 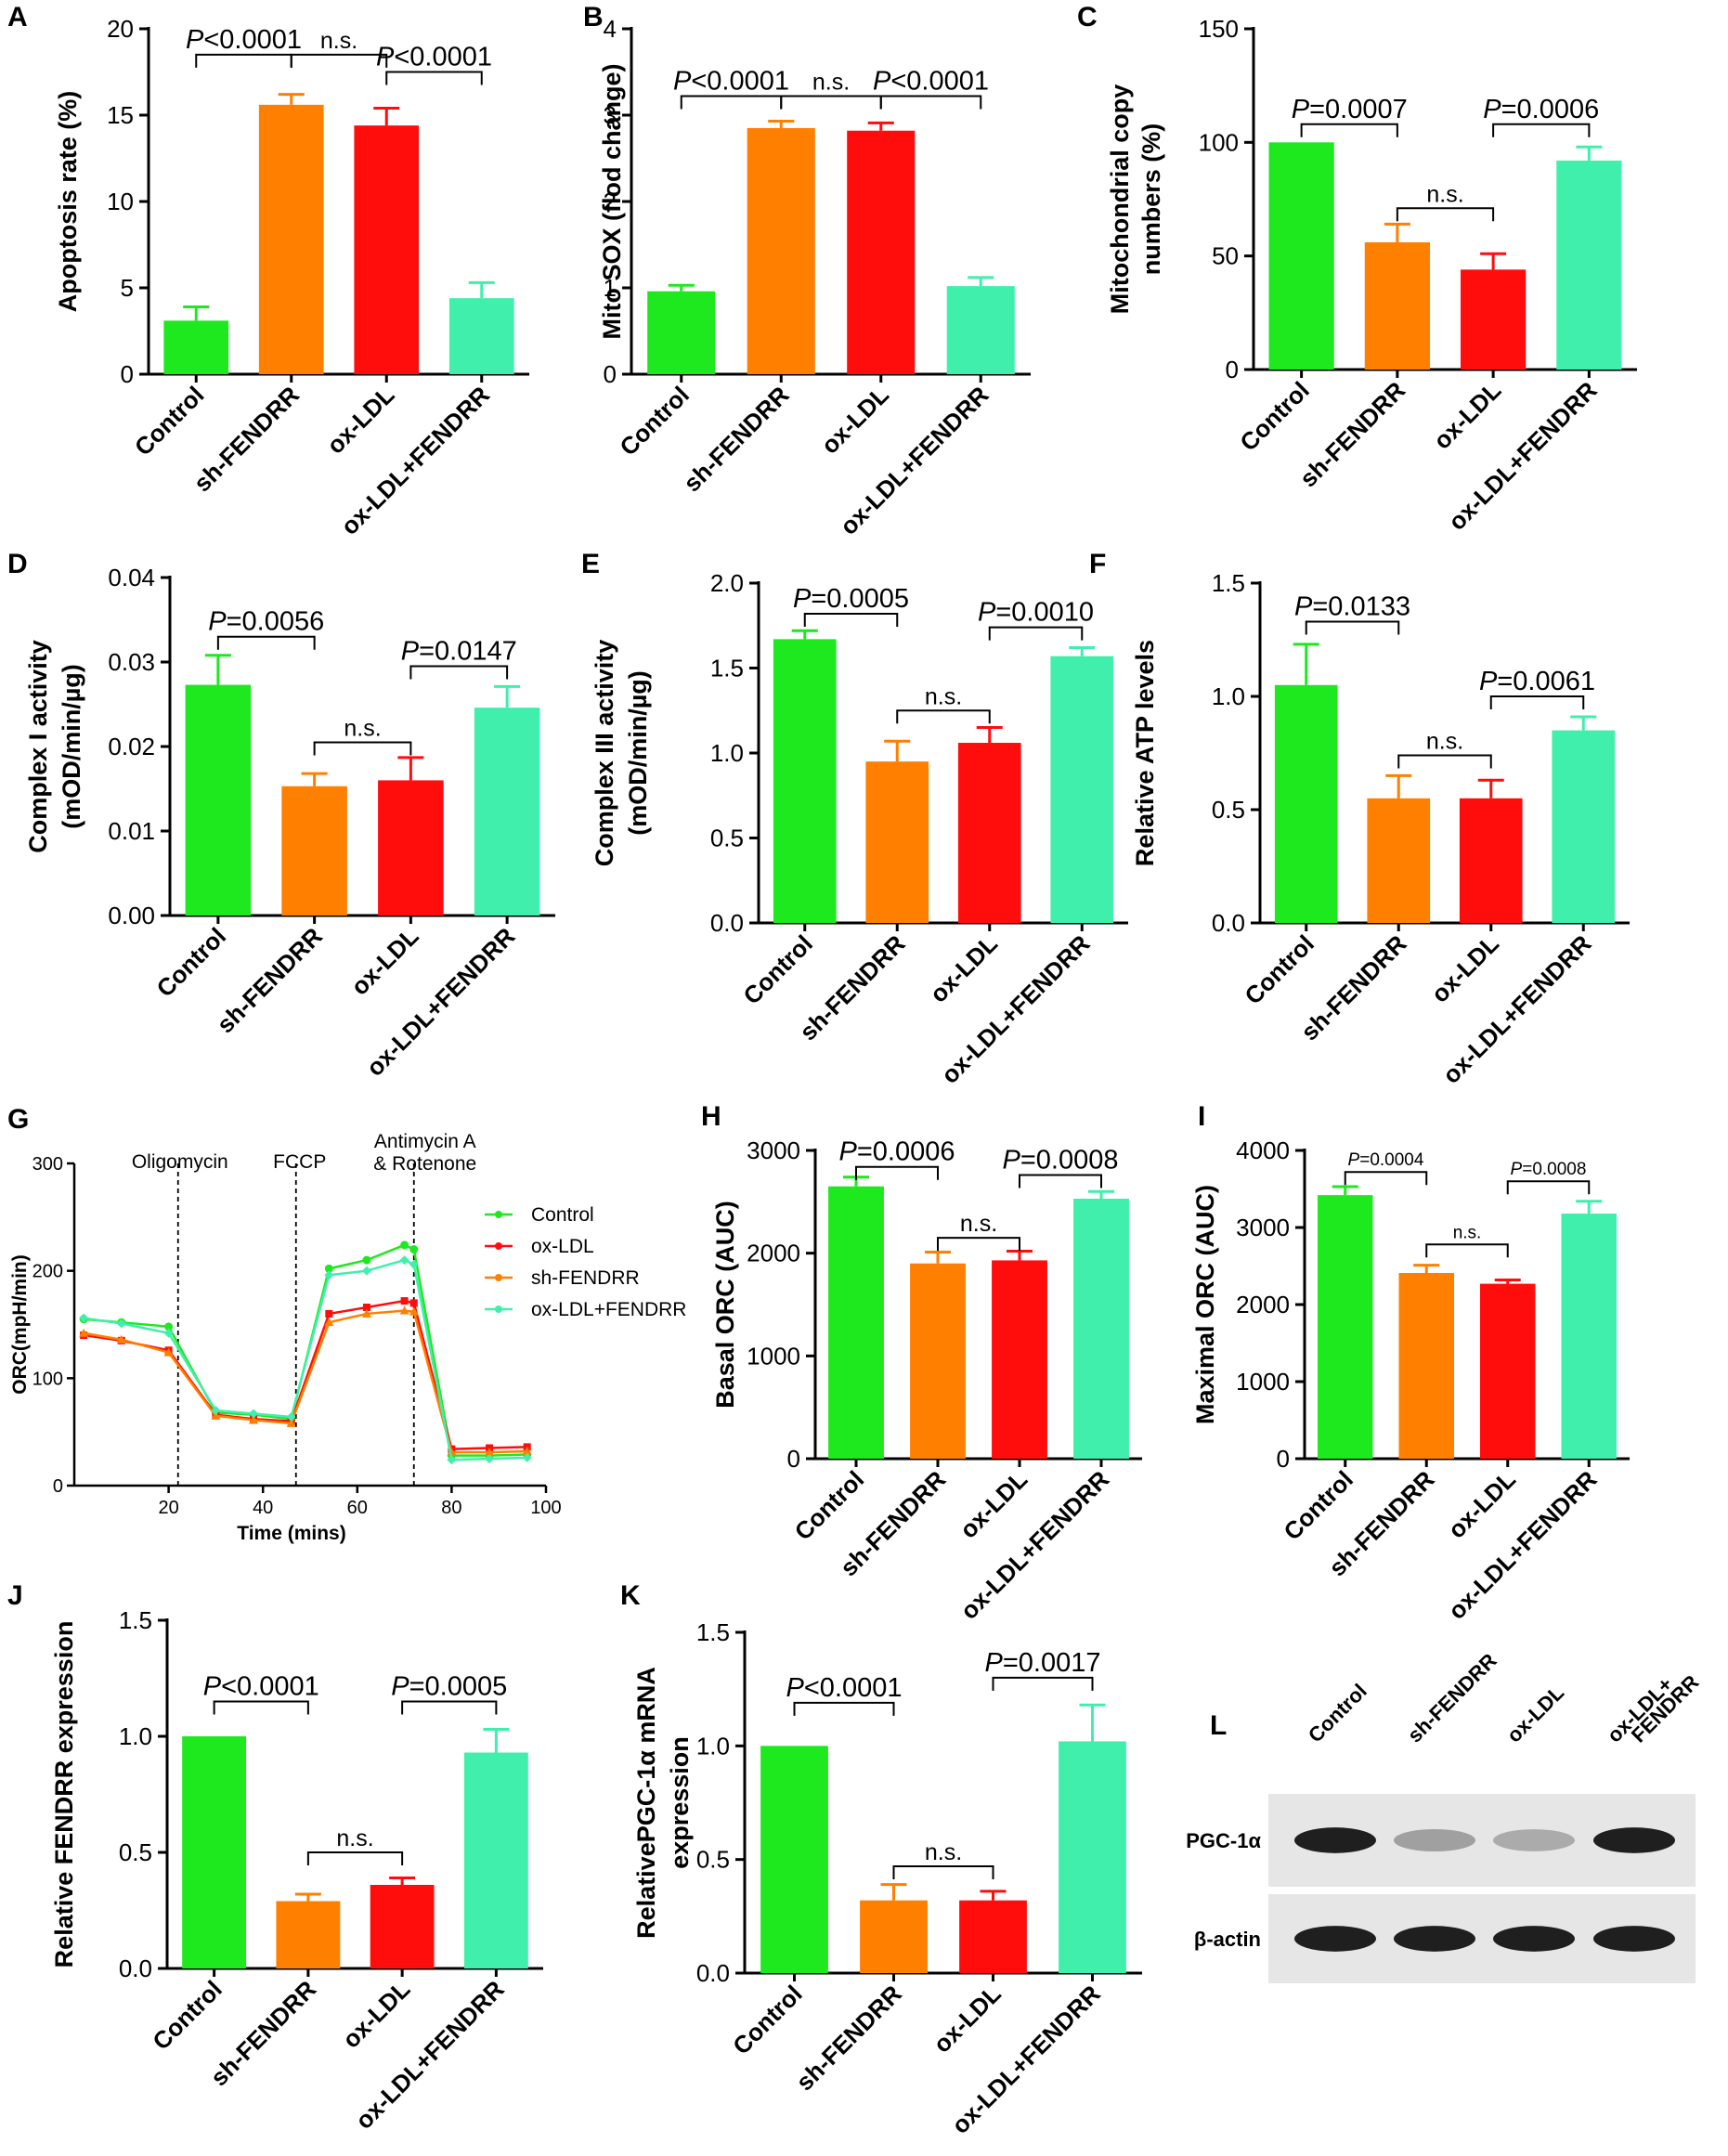 What do you see at coordinates (1219, 29) in the screenshot?
I see `y-tick-label: 150` at bounding box center [1219, 29].